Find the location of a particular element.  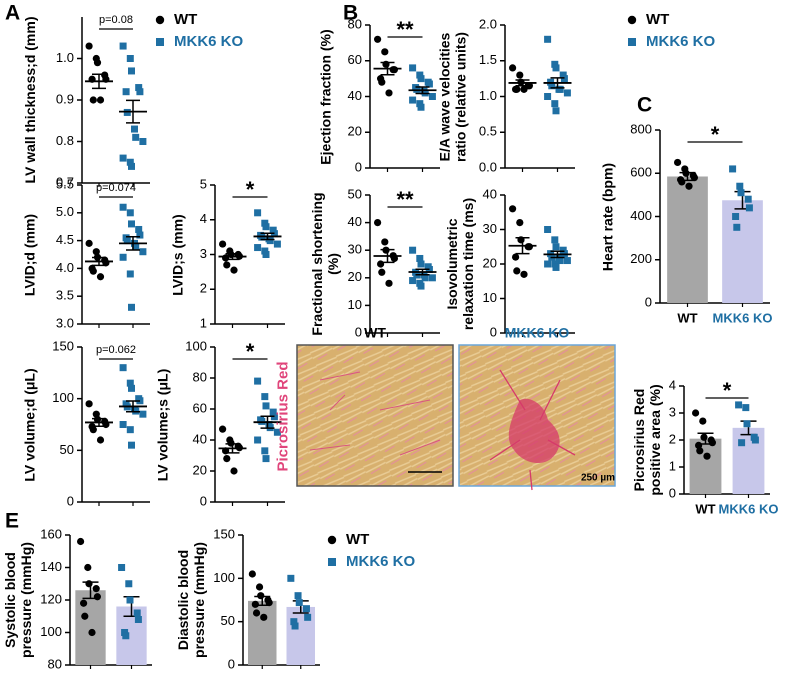

y-tick-label: 100 is located at coordinates (63, 397).